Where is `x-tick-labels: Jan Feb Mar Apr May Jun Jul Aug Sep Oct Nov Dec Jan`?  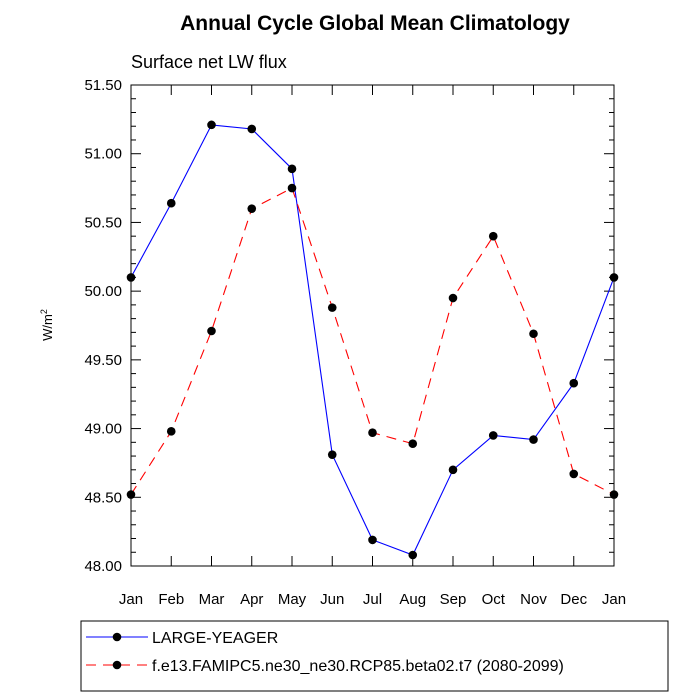 x-tick-labels: Jan Feb Mar Apr May Jun Jul Aug Sep Oct Nov Dec Jan is located at coordinates (372, 599).